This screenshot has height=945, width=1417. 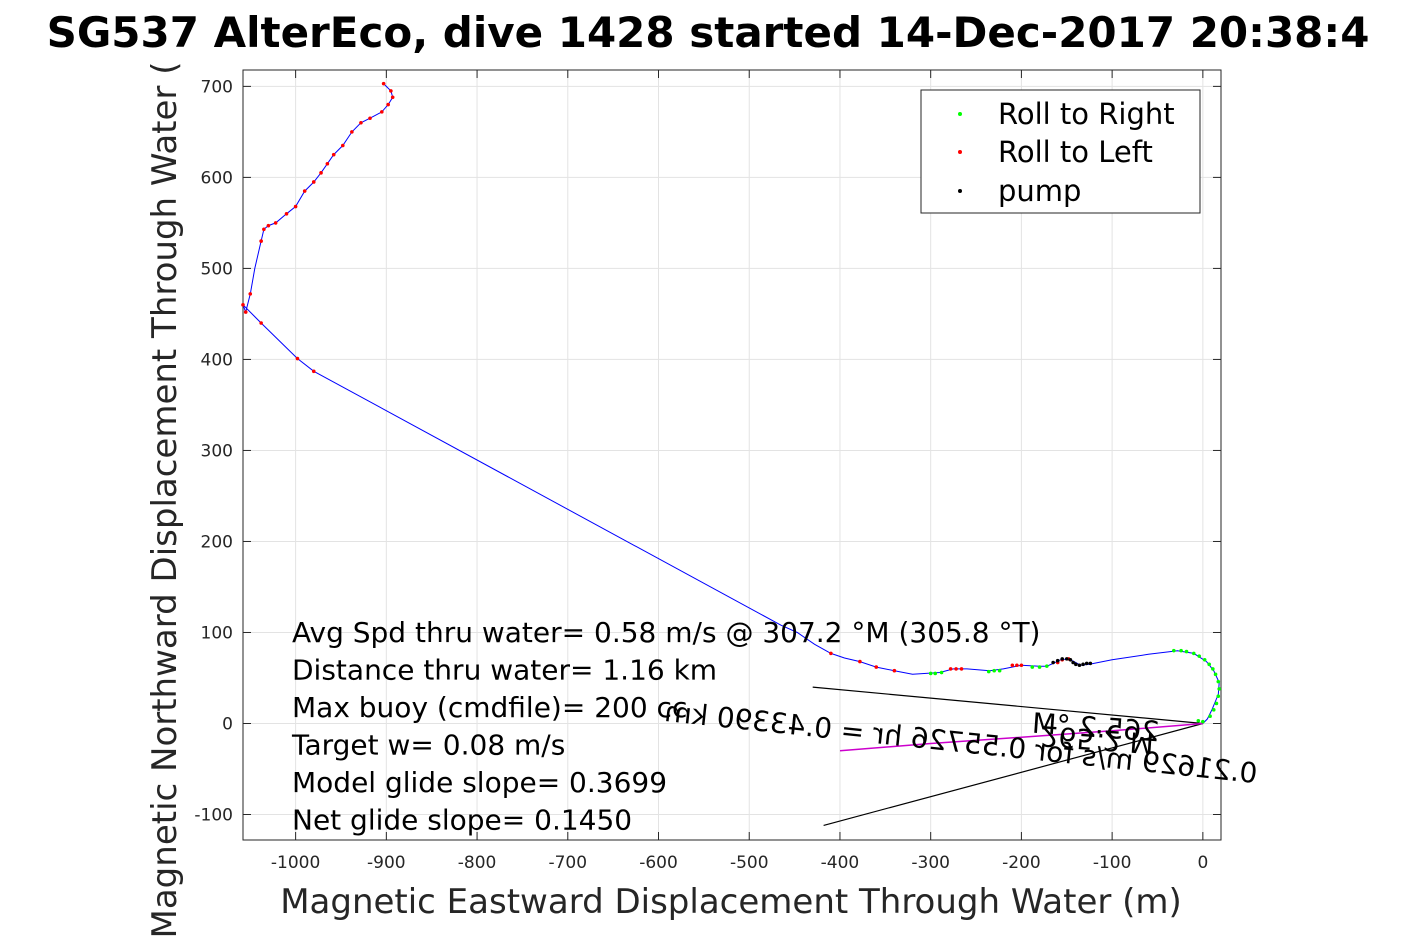 What do you see at coordinates (960, 152) in the screenshot?
I see `legend-marker-roll-left` at bounding box center [960, 152].